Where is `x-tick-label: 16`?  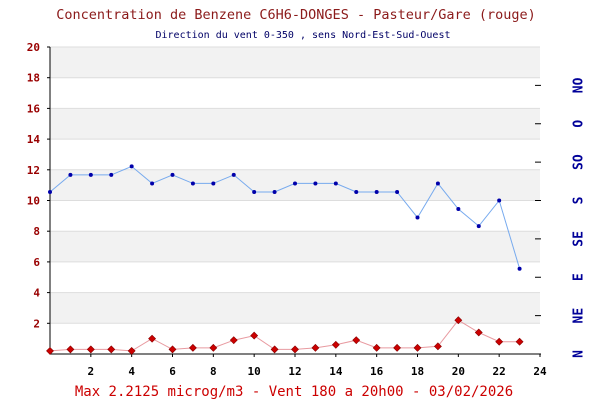
x-tick-label: 16 is located at coordinates (377, 371).